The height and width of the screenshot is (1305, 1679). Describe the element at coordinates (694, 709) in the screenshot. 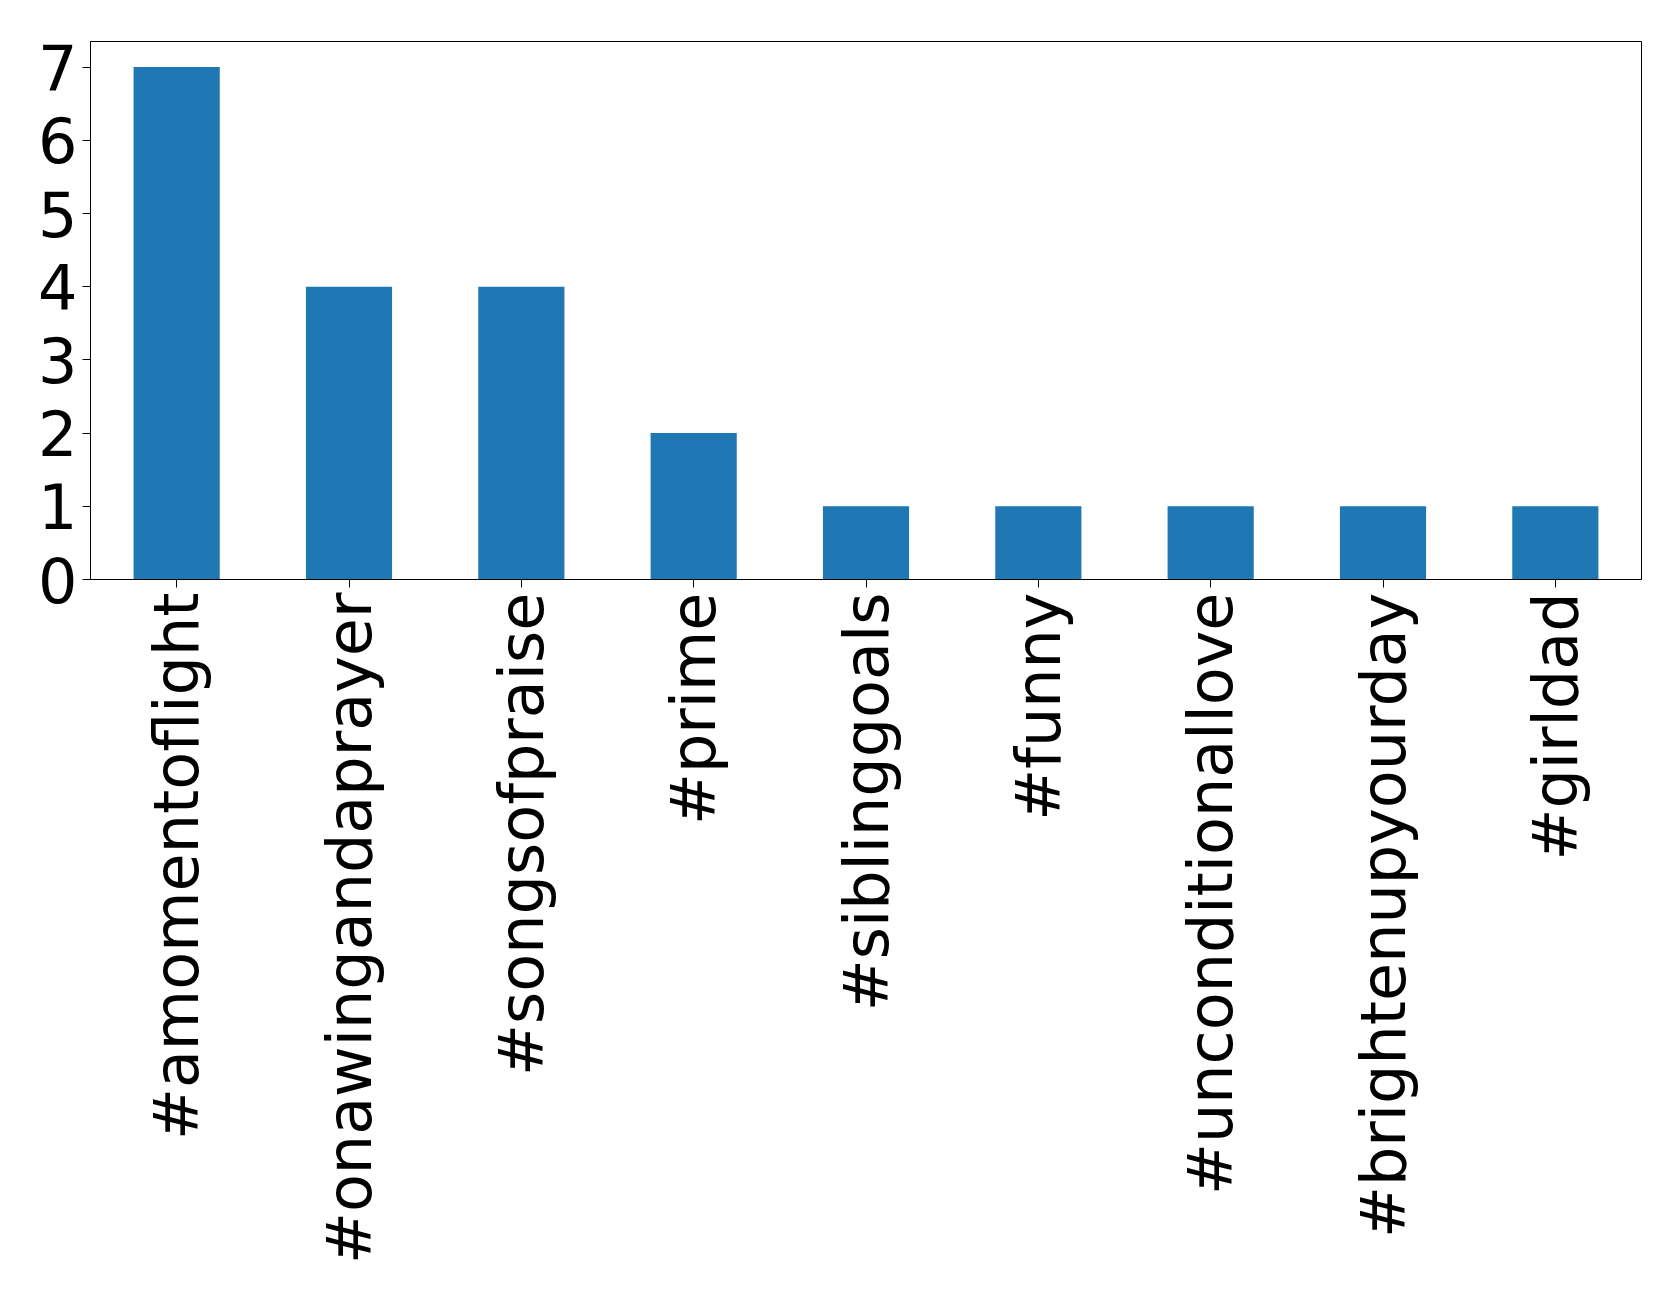

I see `x-tick-label: #prime` at that location.